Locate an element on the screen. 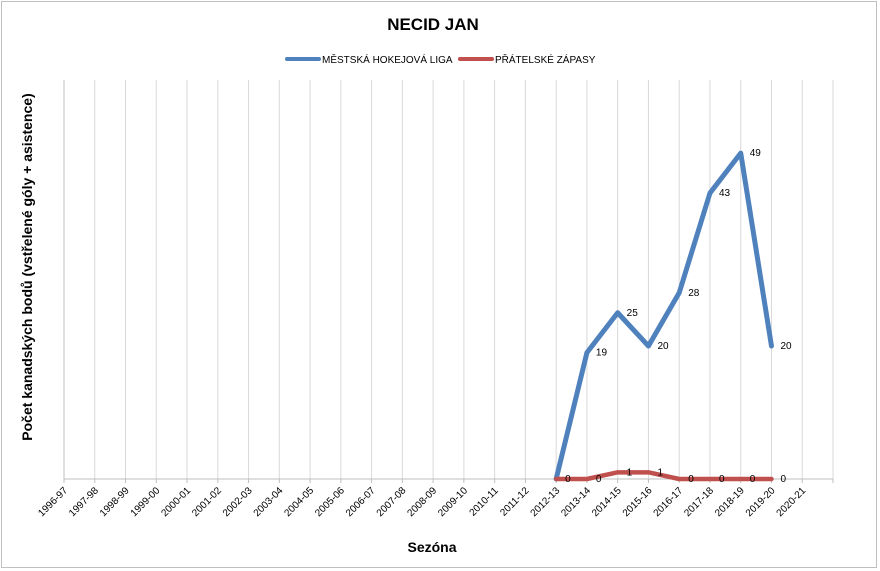 The image size is (880, 571). legend-label-series-2: PŘÁTELSKÉ ZÁPASY is located at coordinates (545, 59).